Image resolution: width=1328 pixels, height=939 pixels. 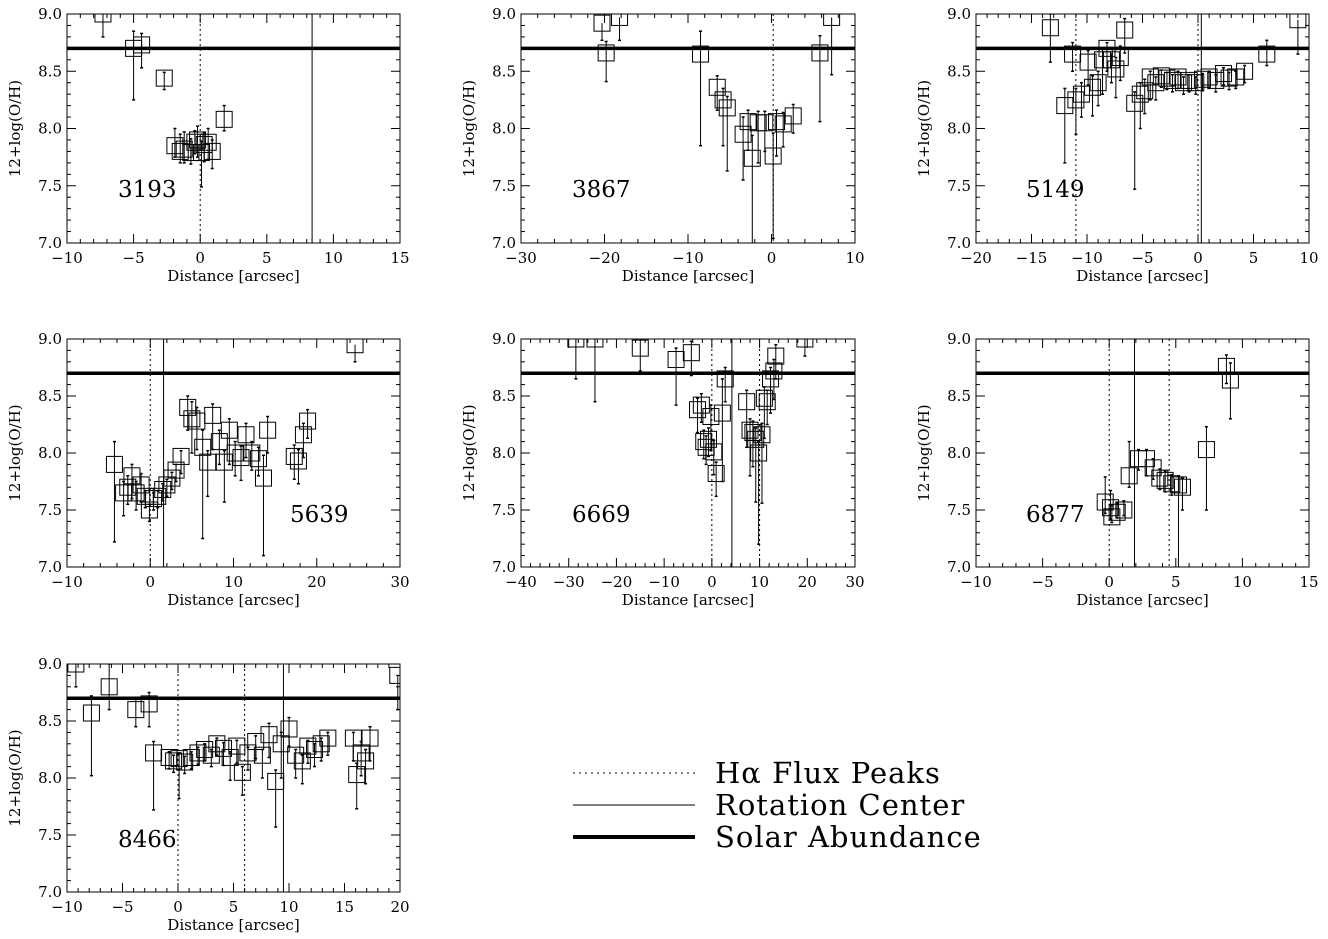 What do you see at coordinates (50, 186) in the screenshot?
I see `y-tick-label: 7.5` at bounding box center [50, 186].